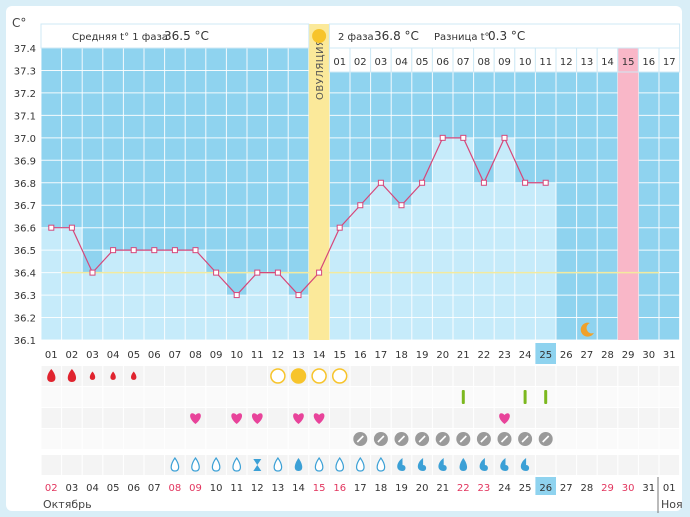 The height and width of the screenshot is (517, 690). What do you see at coordinates (483, 464) in the screenshot?
I see `mucus-curl-icon` at bounding box center [483, 464].